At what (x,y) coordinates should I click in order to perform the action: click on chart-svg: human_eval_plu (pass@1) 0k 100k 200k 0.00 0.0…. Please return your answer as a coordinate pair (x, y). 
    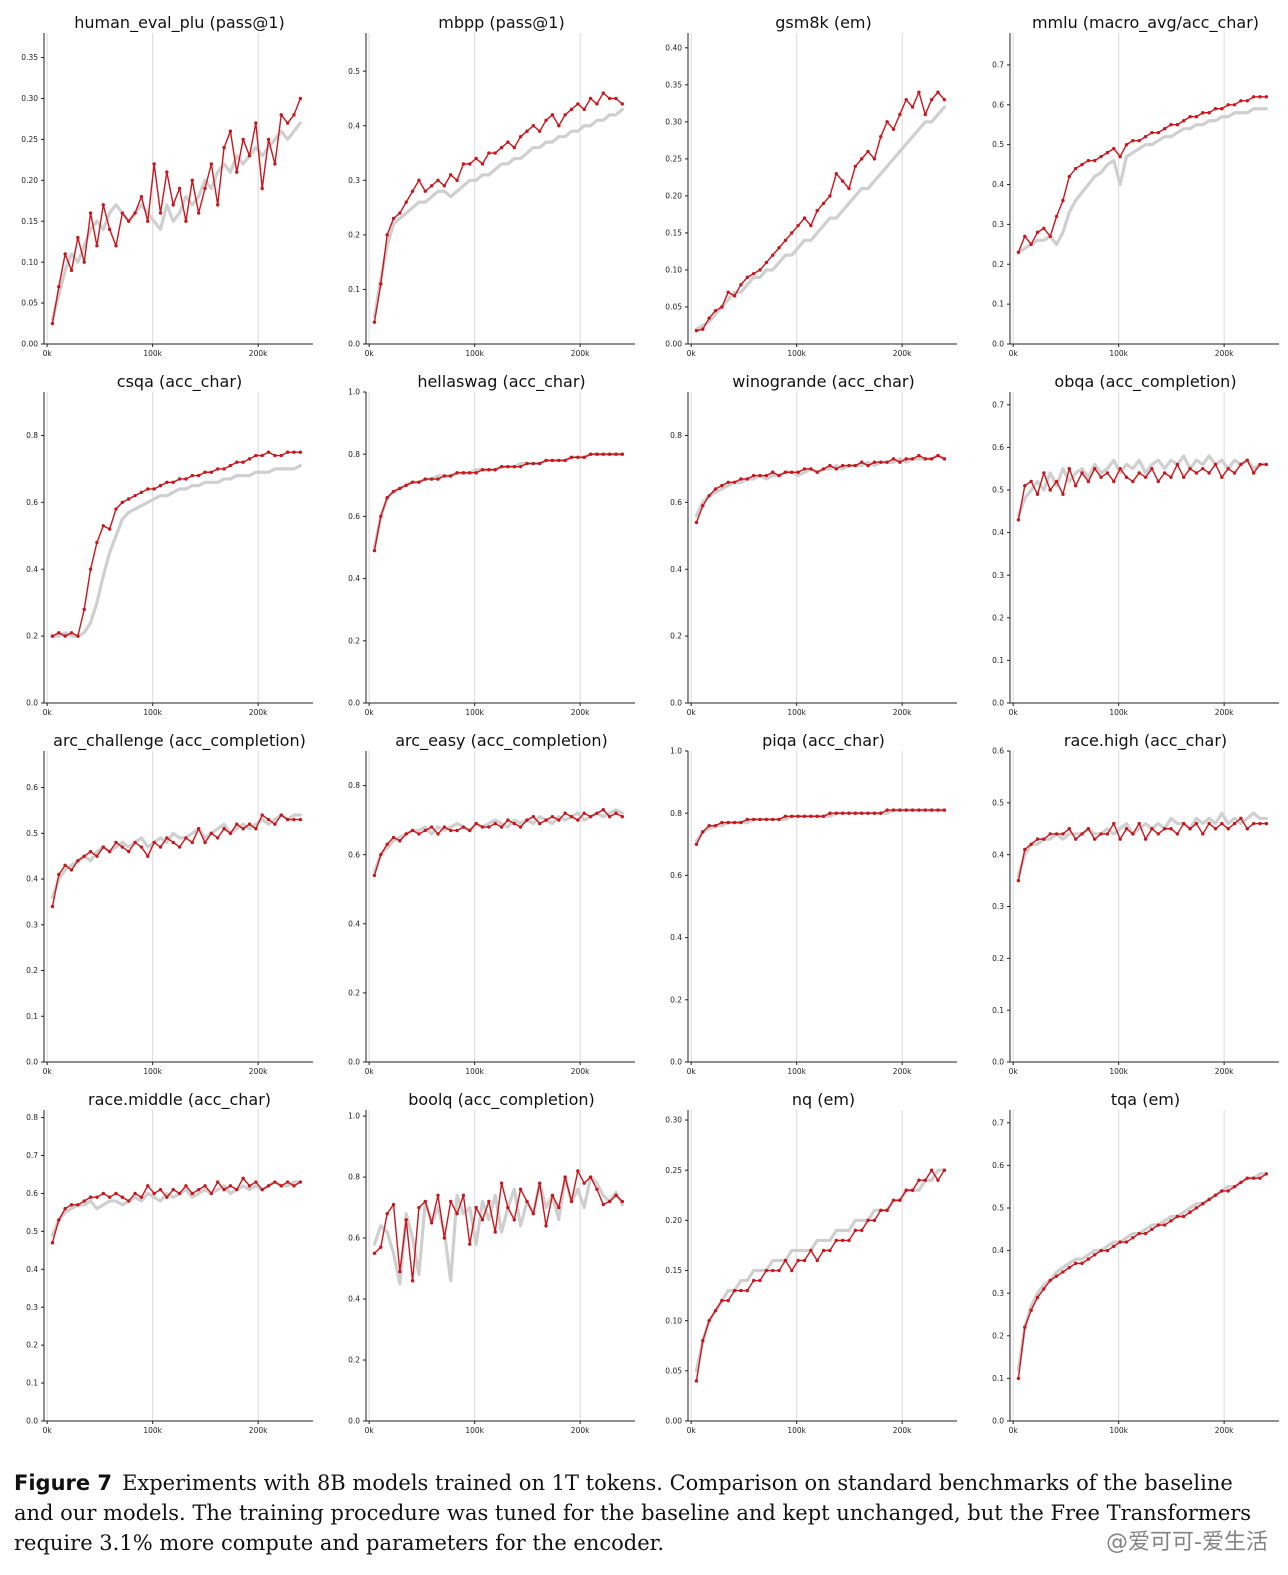
    Looking at the image, I should click on (167, 185).